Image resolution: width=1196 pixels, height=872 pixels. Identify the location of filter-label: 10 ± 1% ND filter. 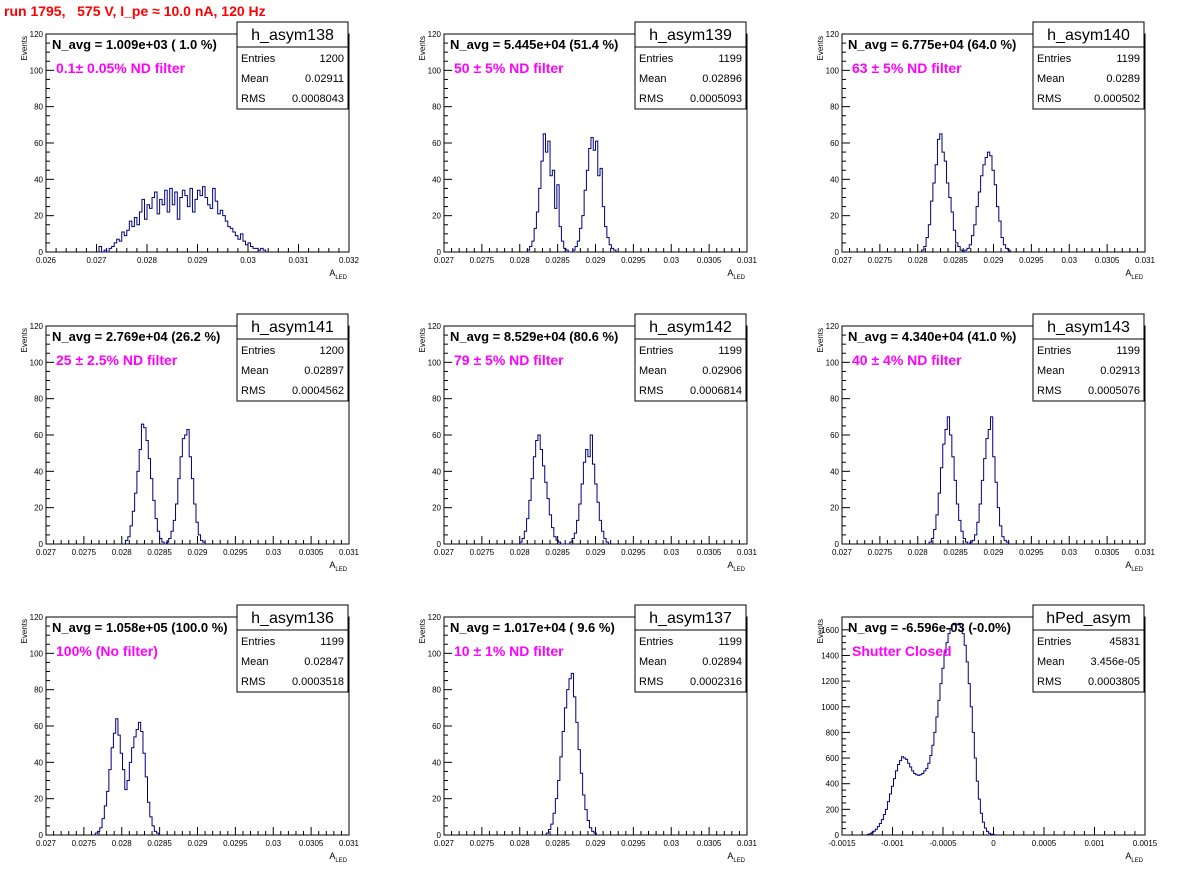
(509, 651).